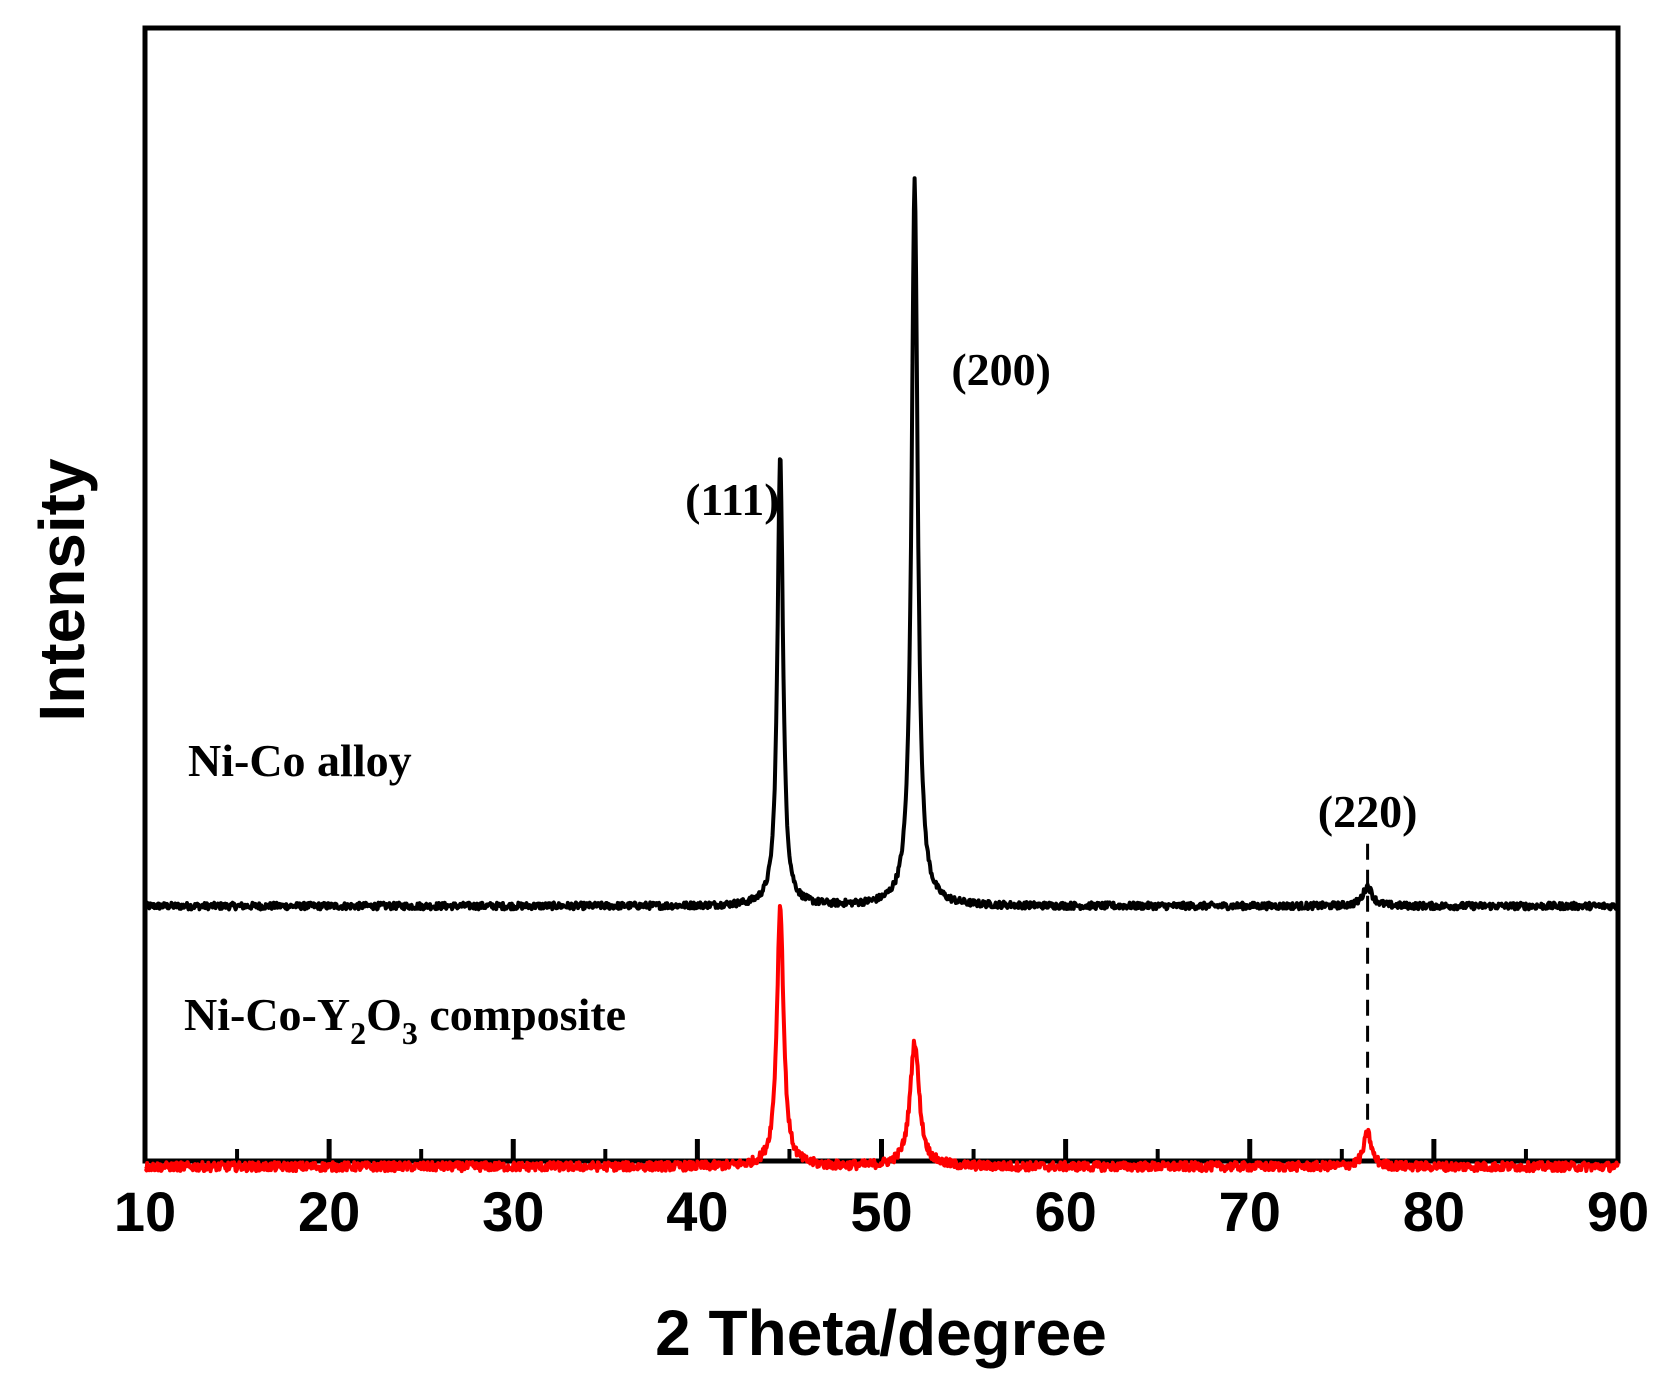 This screenshot has width=1666, height=1400. I want to click on x-tick-label: 70, so click(1250, 1211).